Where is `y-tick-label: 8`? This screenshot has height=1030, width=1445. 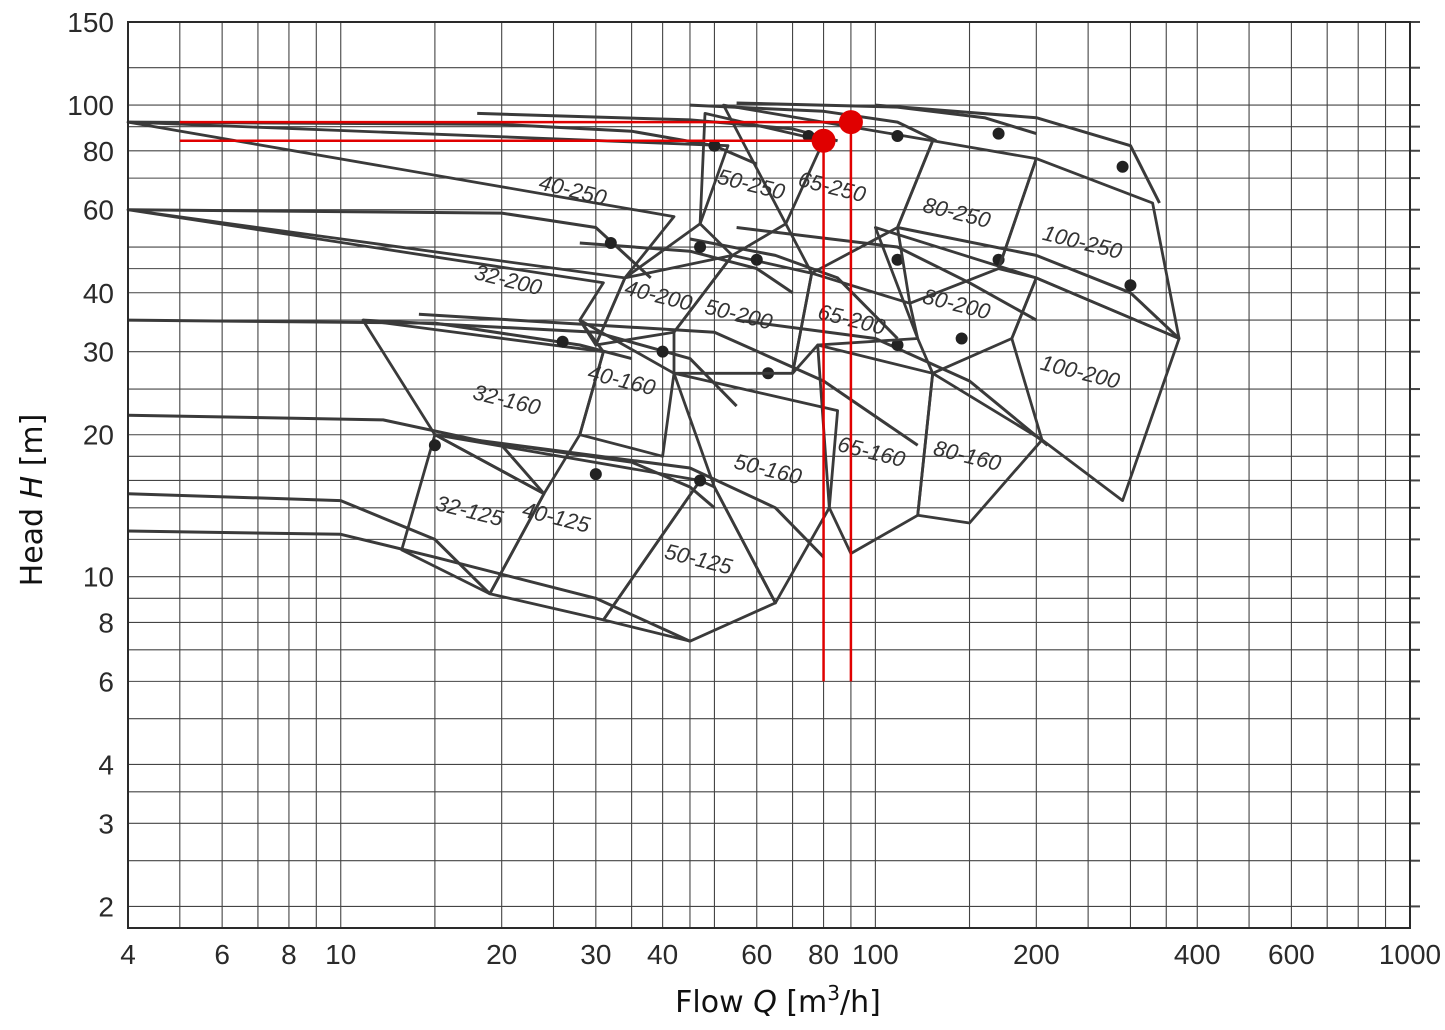 y-tick-label: 8 is located at coordinates (106, 622).